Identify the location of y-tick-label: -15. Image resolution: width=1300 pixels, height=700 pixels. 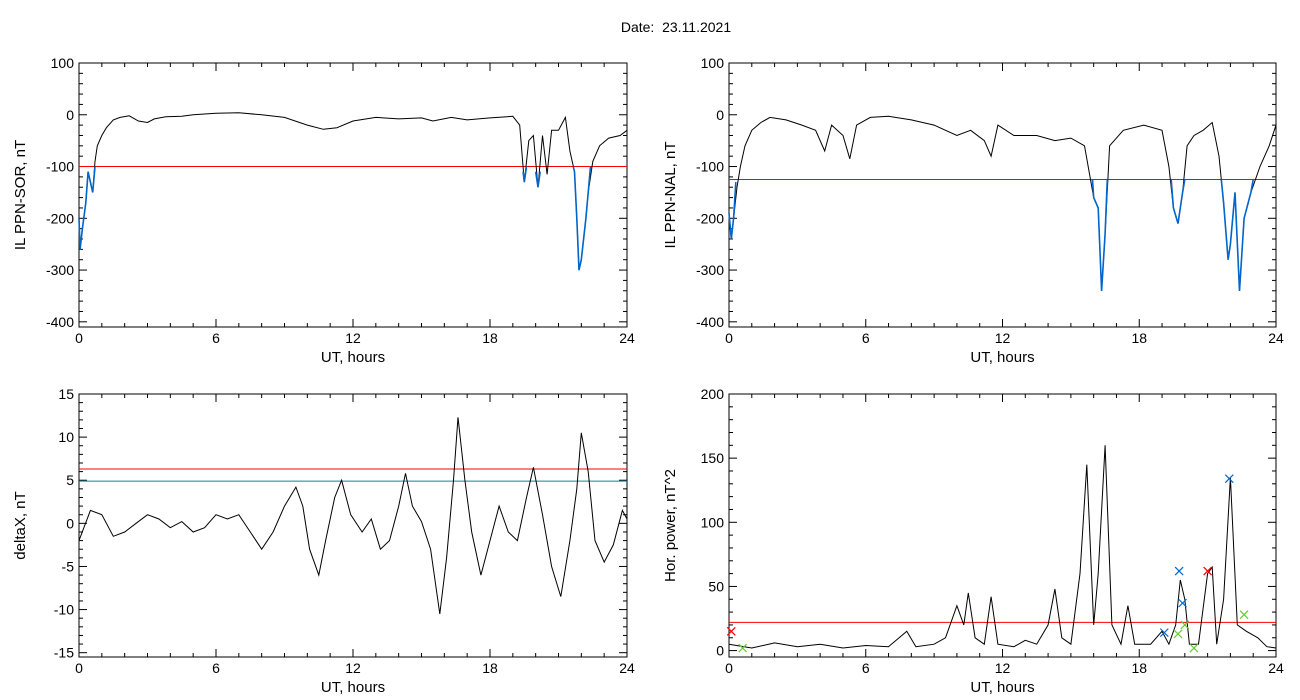
(64, 653).